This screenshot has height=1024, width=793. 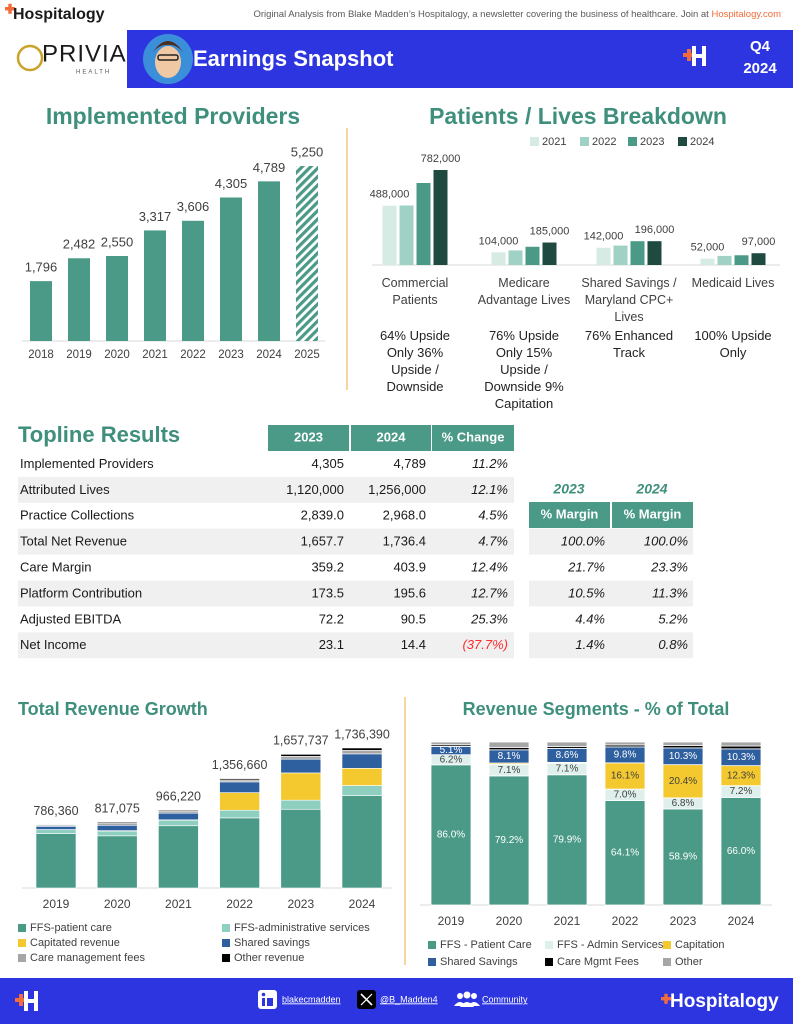 I want to click on value-label: 782,000, so click(x=441, y=159).